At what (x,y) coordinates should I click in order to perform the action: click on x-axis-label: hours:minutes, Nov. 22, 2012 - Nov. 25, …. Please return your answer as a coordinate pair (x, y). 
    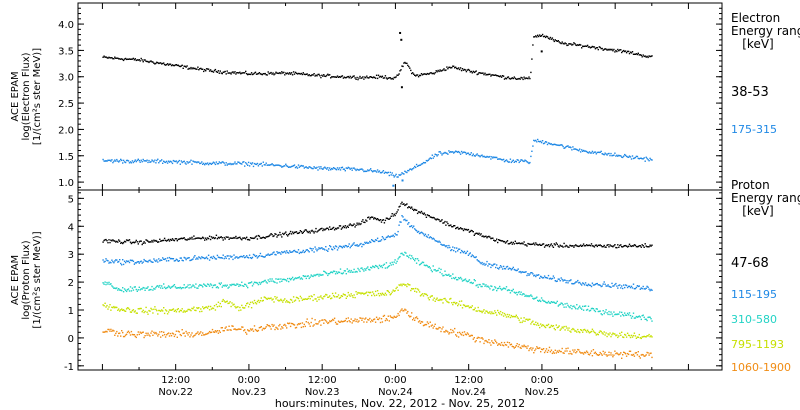
    Looking at the image, I should click on (400, 403).